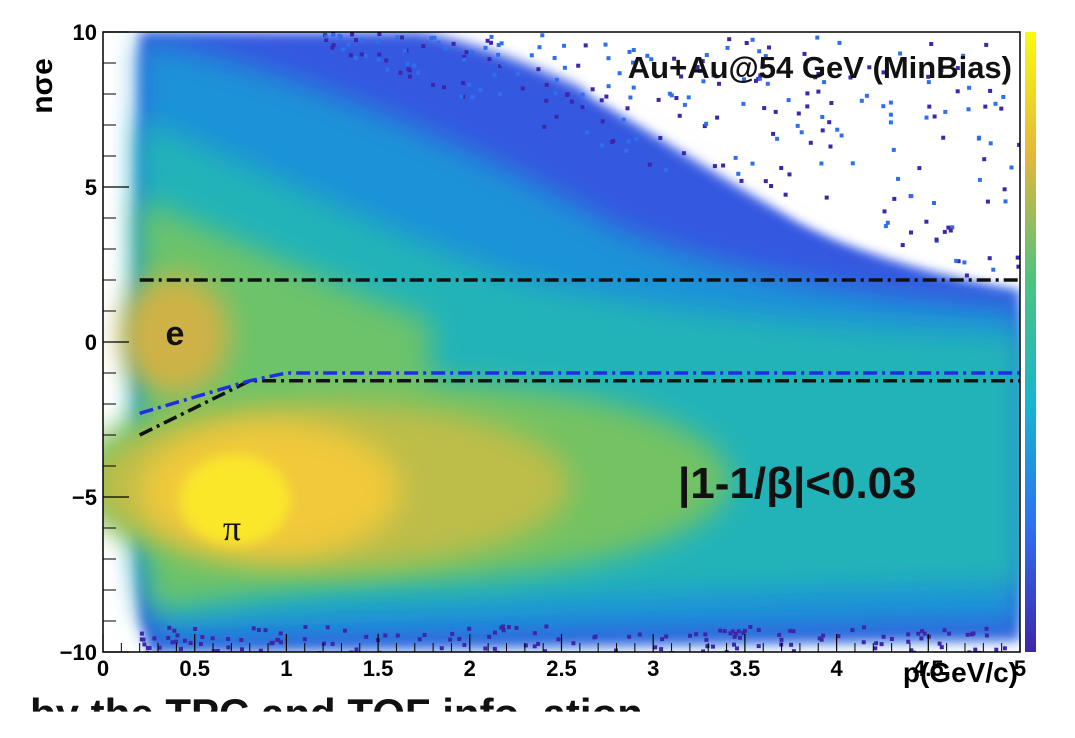 This screenshot has height=738, width=1075. Describe the element at coordinates (378, 668) in the screenshot. I see `x-tick-label: 1.5` at that location.